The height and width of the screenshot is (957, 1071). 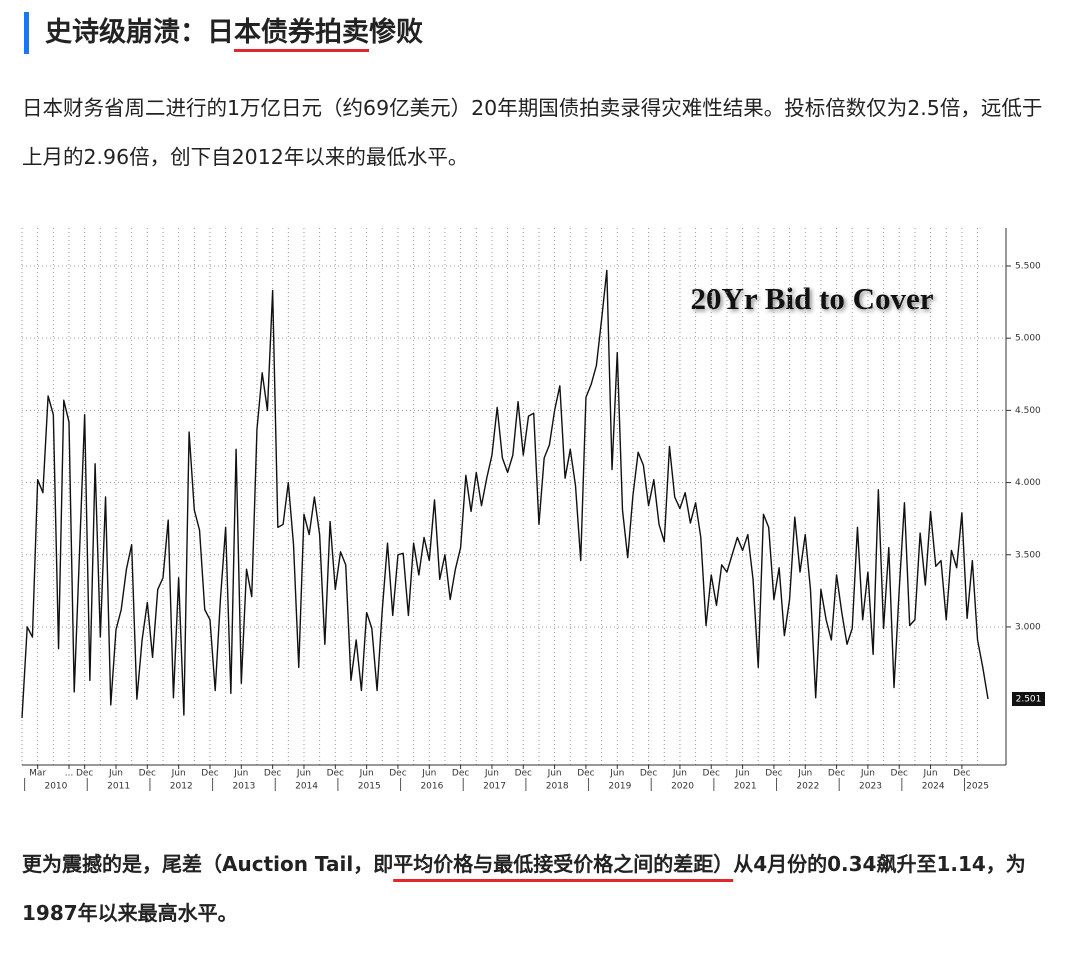 What do you see at coordinates (494, 787) in the screenshot?
I see `year-label: 2017` at bounding box center [494, 787].